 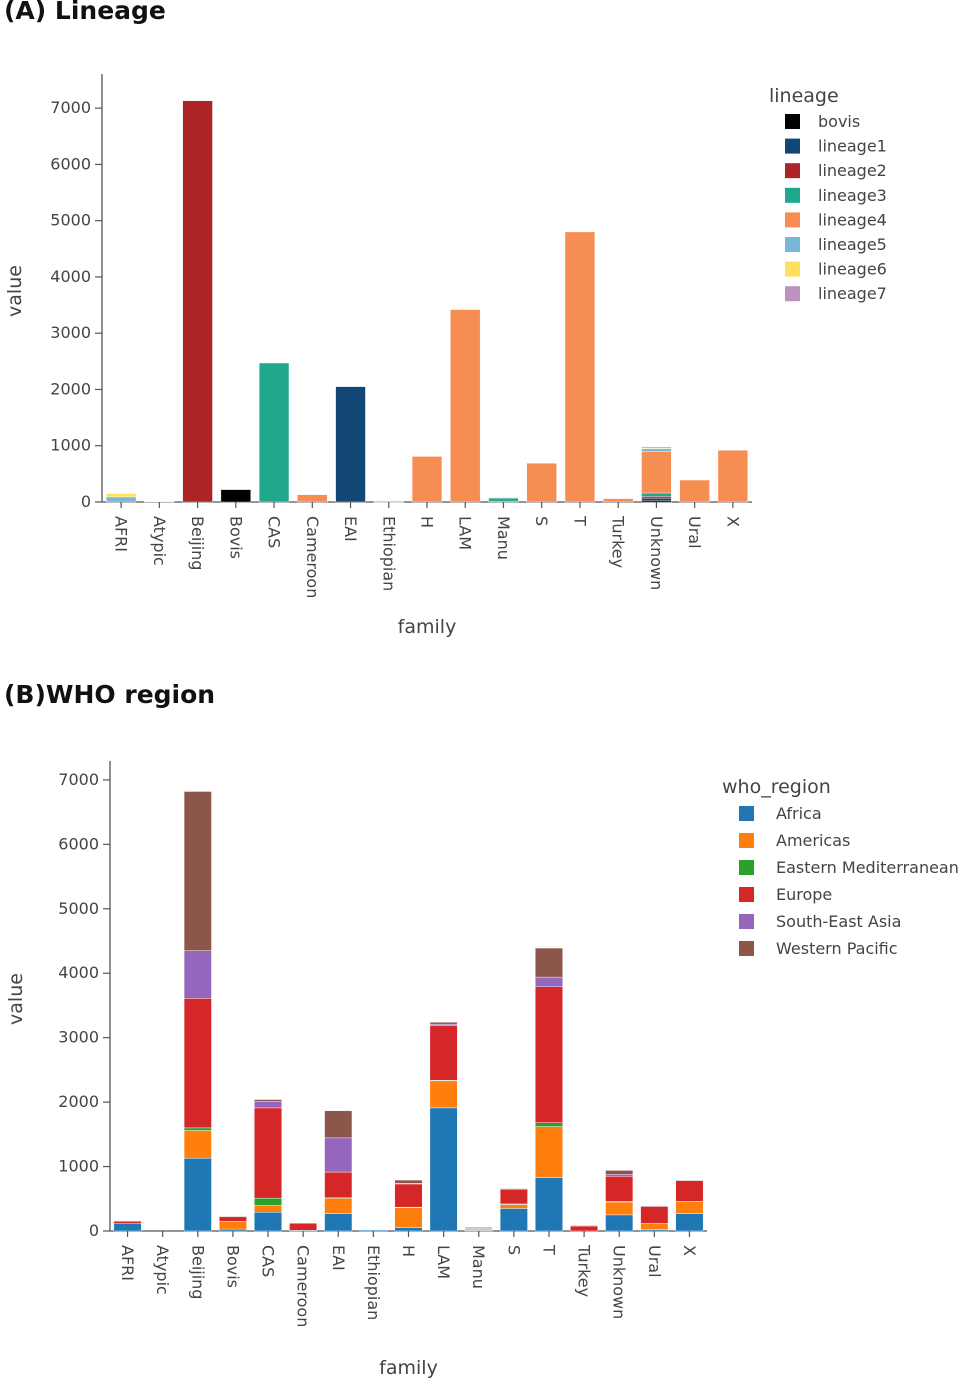 I want to click on panel-b-title: (B)WHO region, so click(x=110, y=694).